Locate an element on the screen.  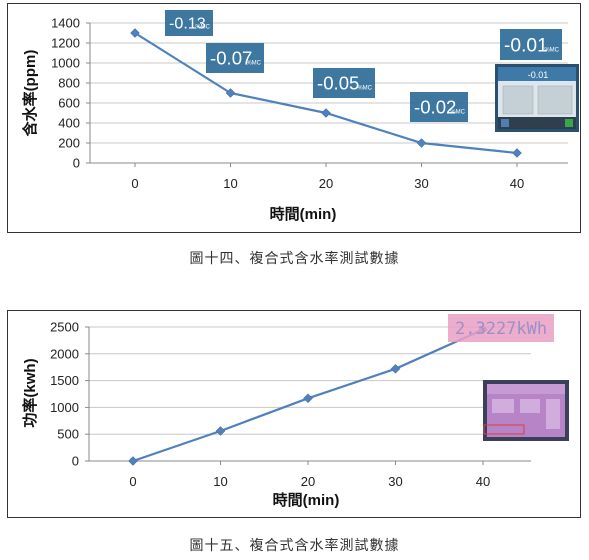
value-annotation: -0.01%MC is located at coordinates (531, 44).